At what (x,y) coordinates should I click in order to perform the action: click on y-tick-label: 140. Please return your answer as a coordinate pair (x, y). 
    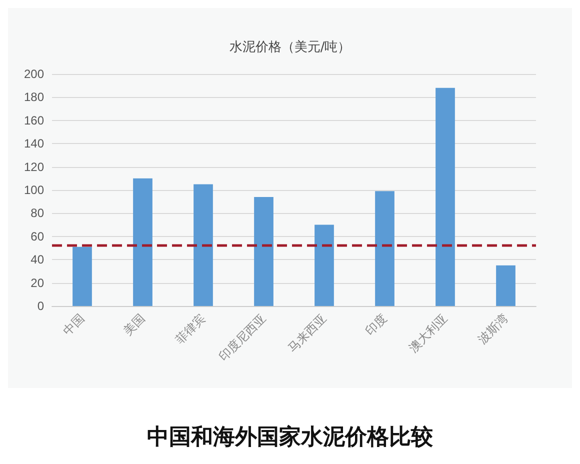
    Looking at the image, I should click on (34, 143).